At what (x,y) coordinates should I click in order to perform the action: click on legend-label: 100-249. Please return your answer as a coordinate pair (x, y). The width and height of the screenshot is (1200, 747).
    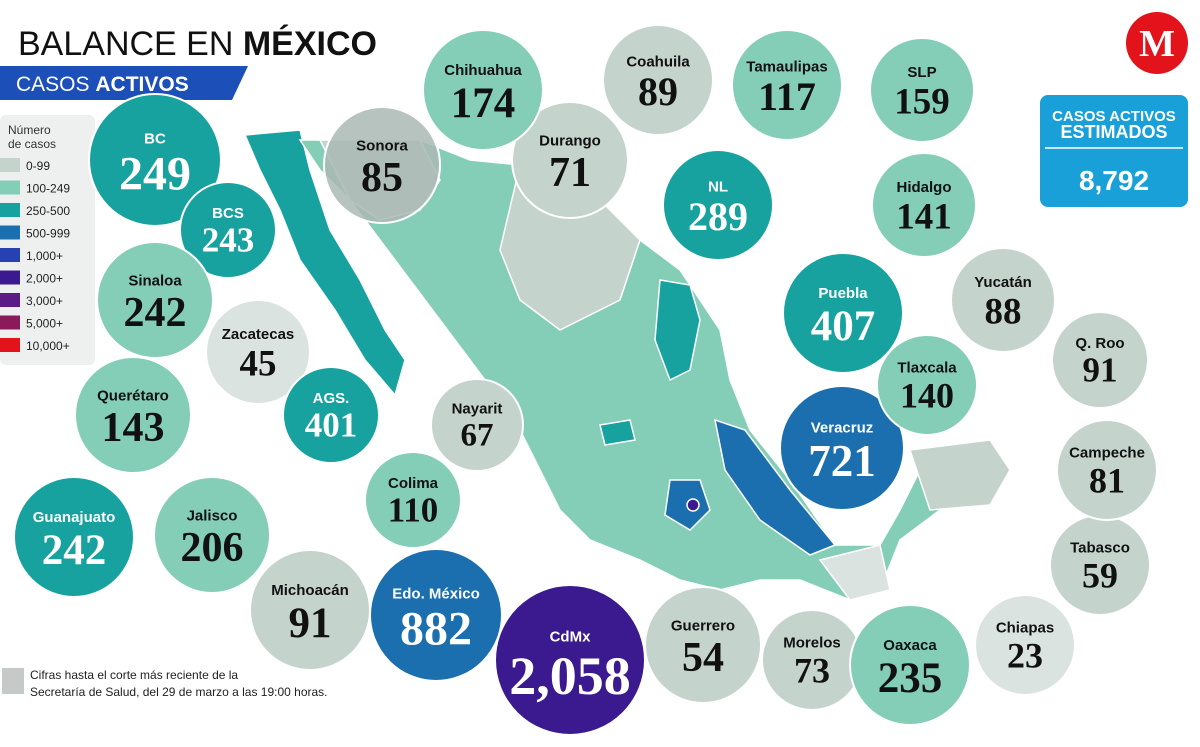
    Looking at the image, I should click on (48, 189).